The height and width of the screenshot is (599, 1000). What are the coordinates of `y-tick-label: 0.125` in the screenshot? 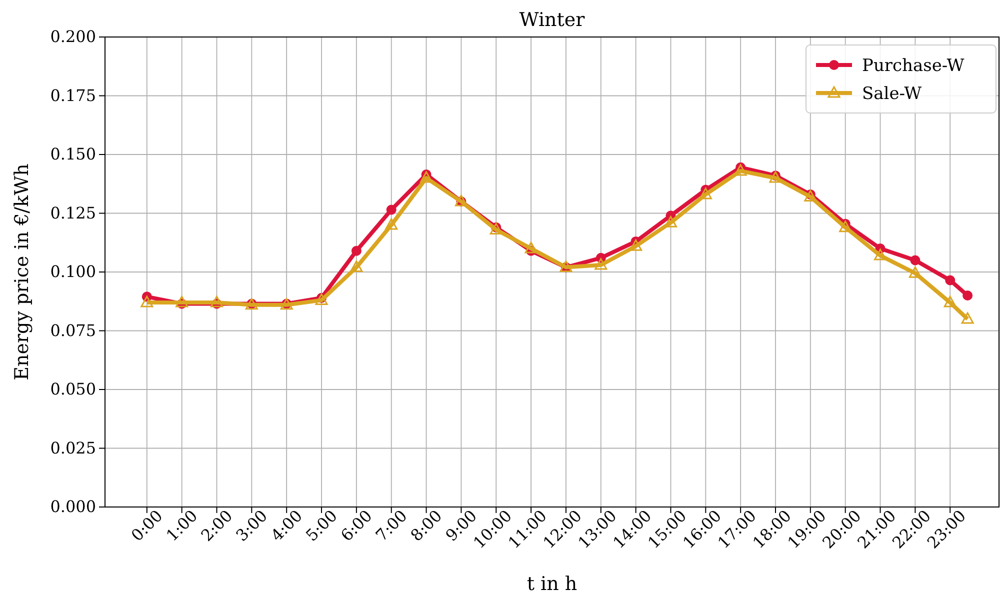 It's located at (73, 212).